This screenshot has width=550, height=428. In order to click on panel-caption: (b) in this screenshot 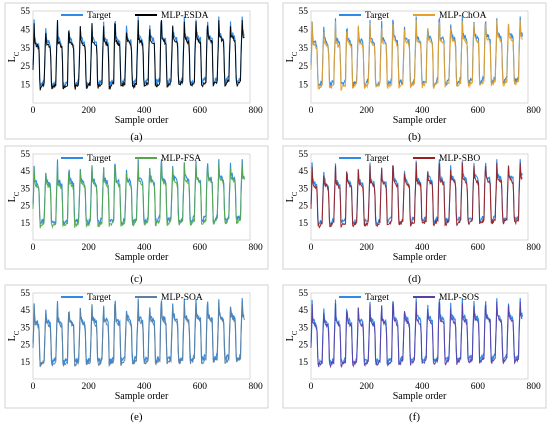, I will do `click(414, 137)`.